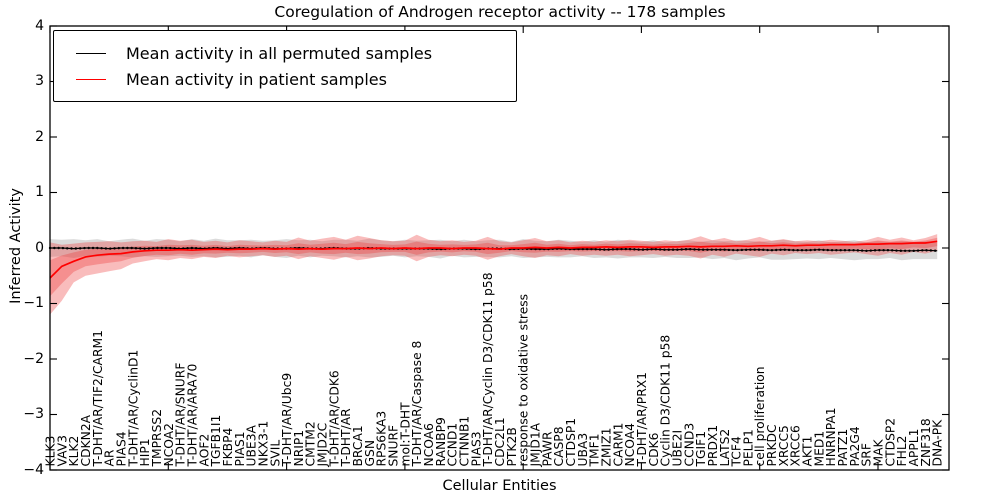 The image size is (1000, 500). I want to click on x-axis-label: ZNF318, so click(926, 442).